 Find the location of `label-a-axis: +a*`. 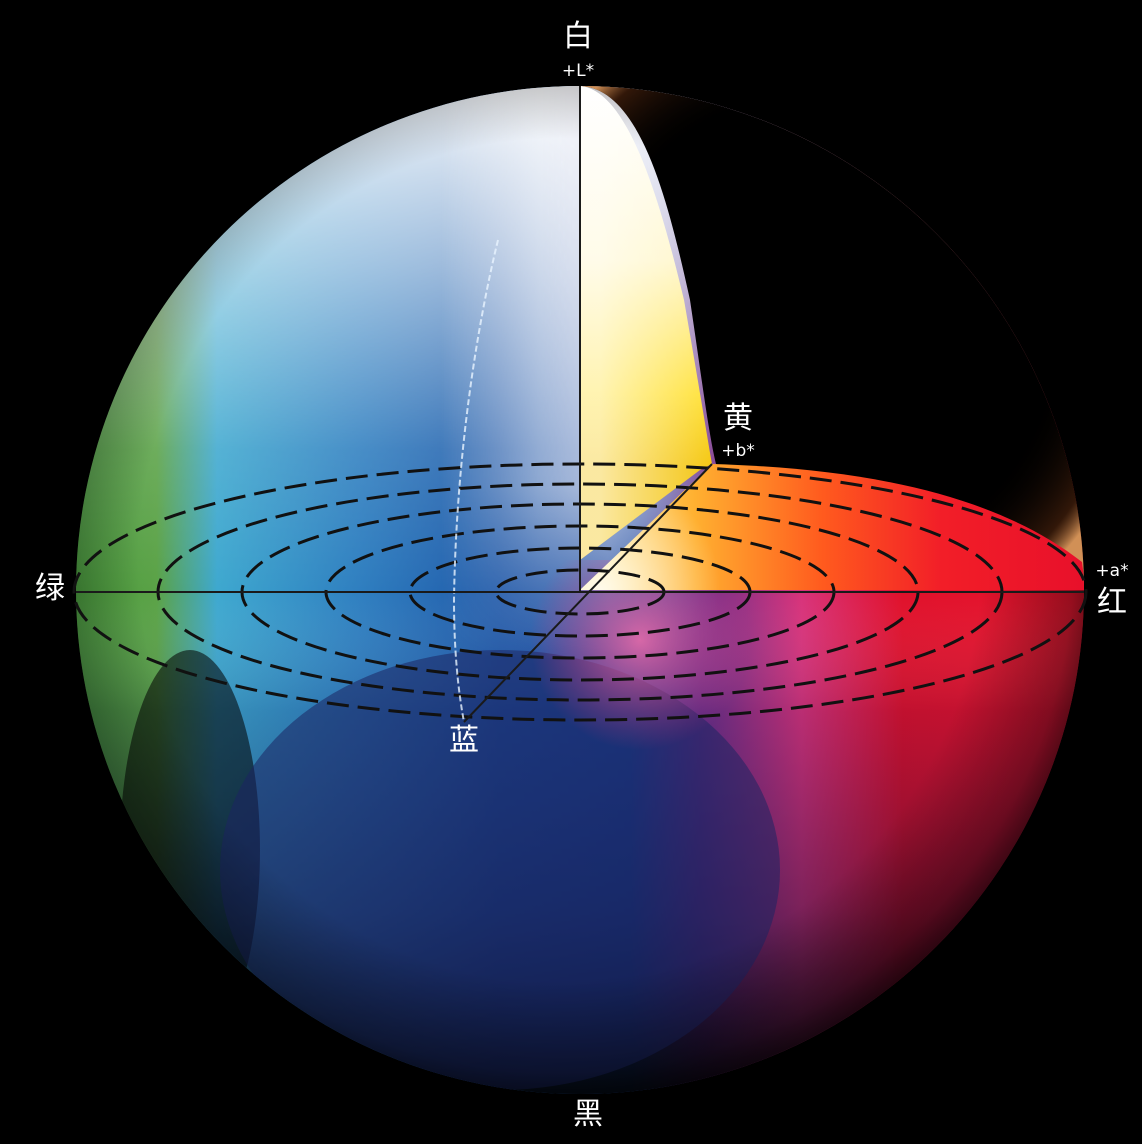

label-a-axis: +a* is located at coordinates (1111, 571).